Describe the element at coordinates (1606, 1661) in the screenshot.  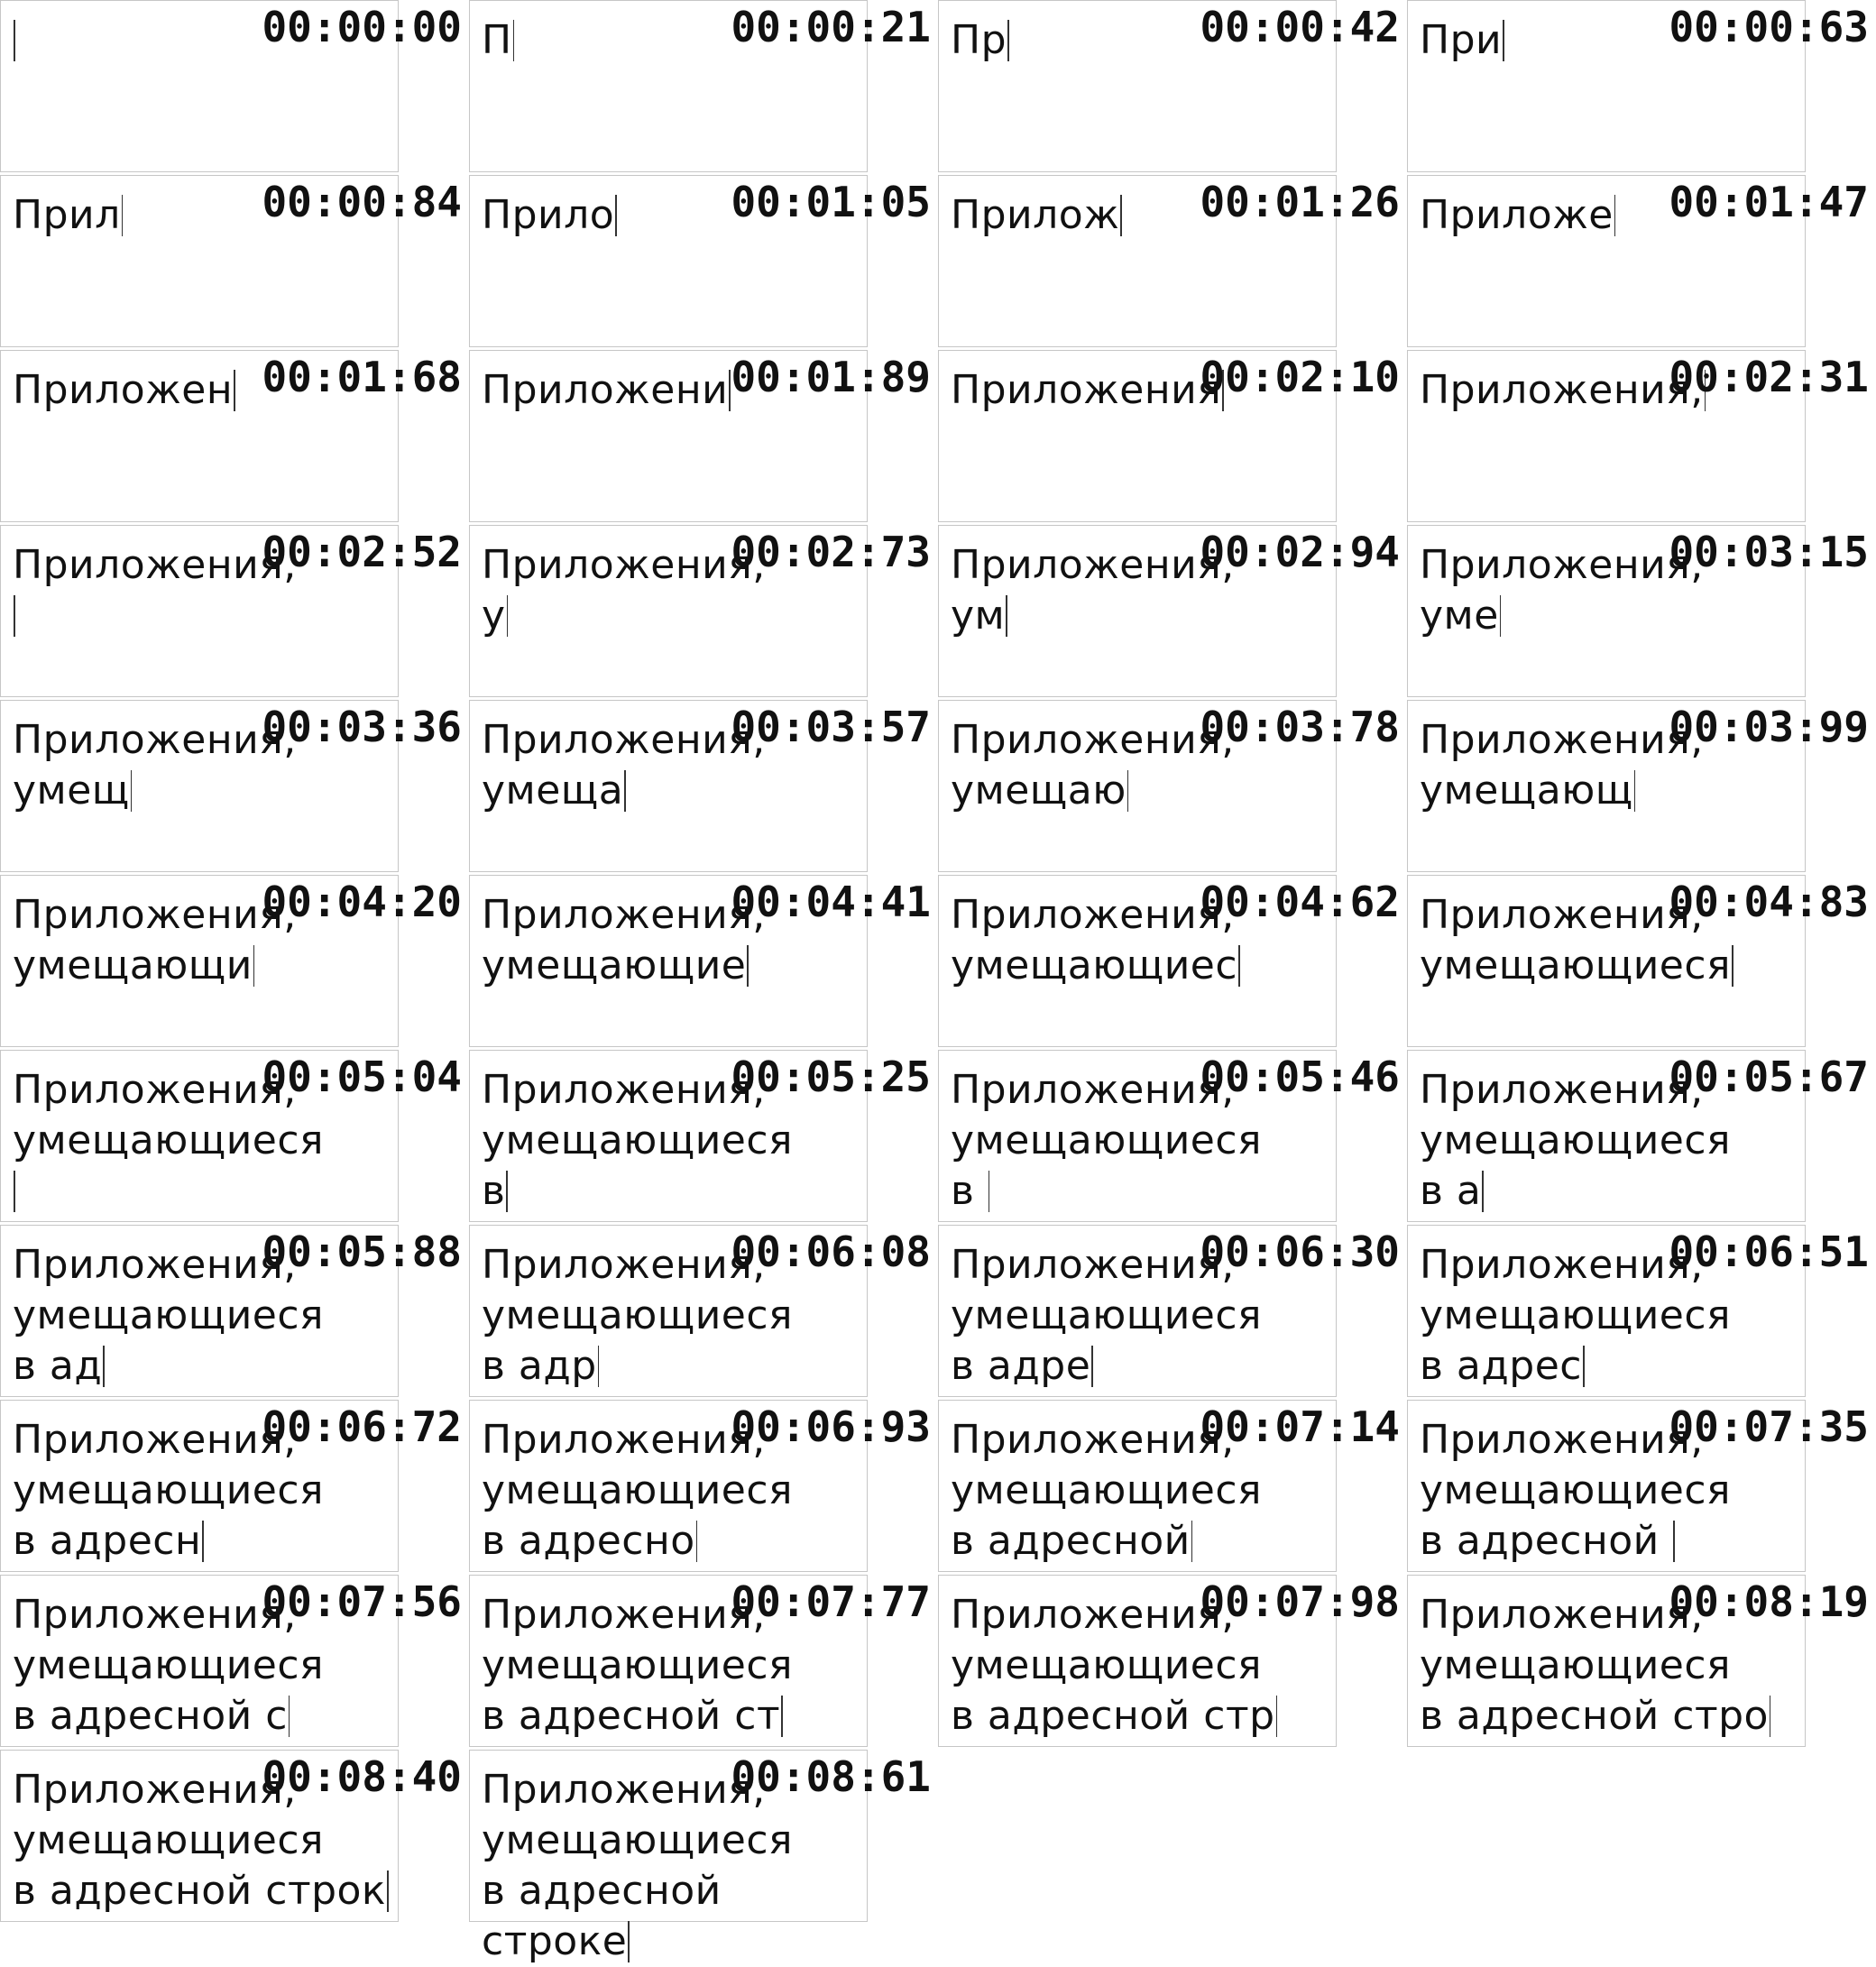
I see `text-input-box: Приложения, умещающиеся в адресной стро` at that location.